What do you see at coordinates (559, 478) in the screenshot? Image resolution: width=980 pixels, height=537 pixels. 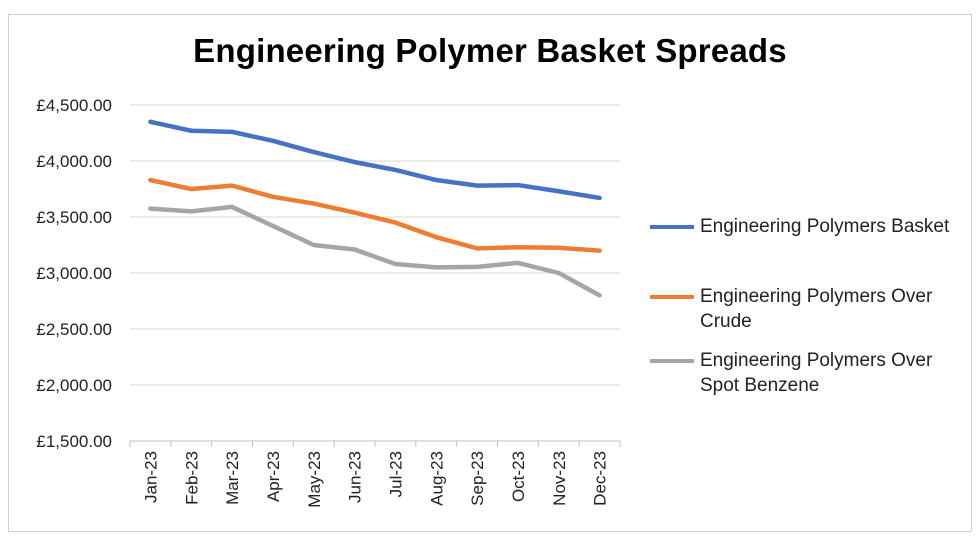 I see `x-tick-label: Nov-23` at bounding box center [559, 478].